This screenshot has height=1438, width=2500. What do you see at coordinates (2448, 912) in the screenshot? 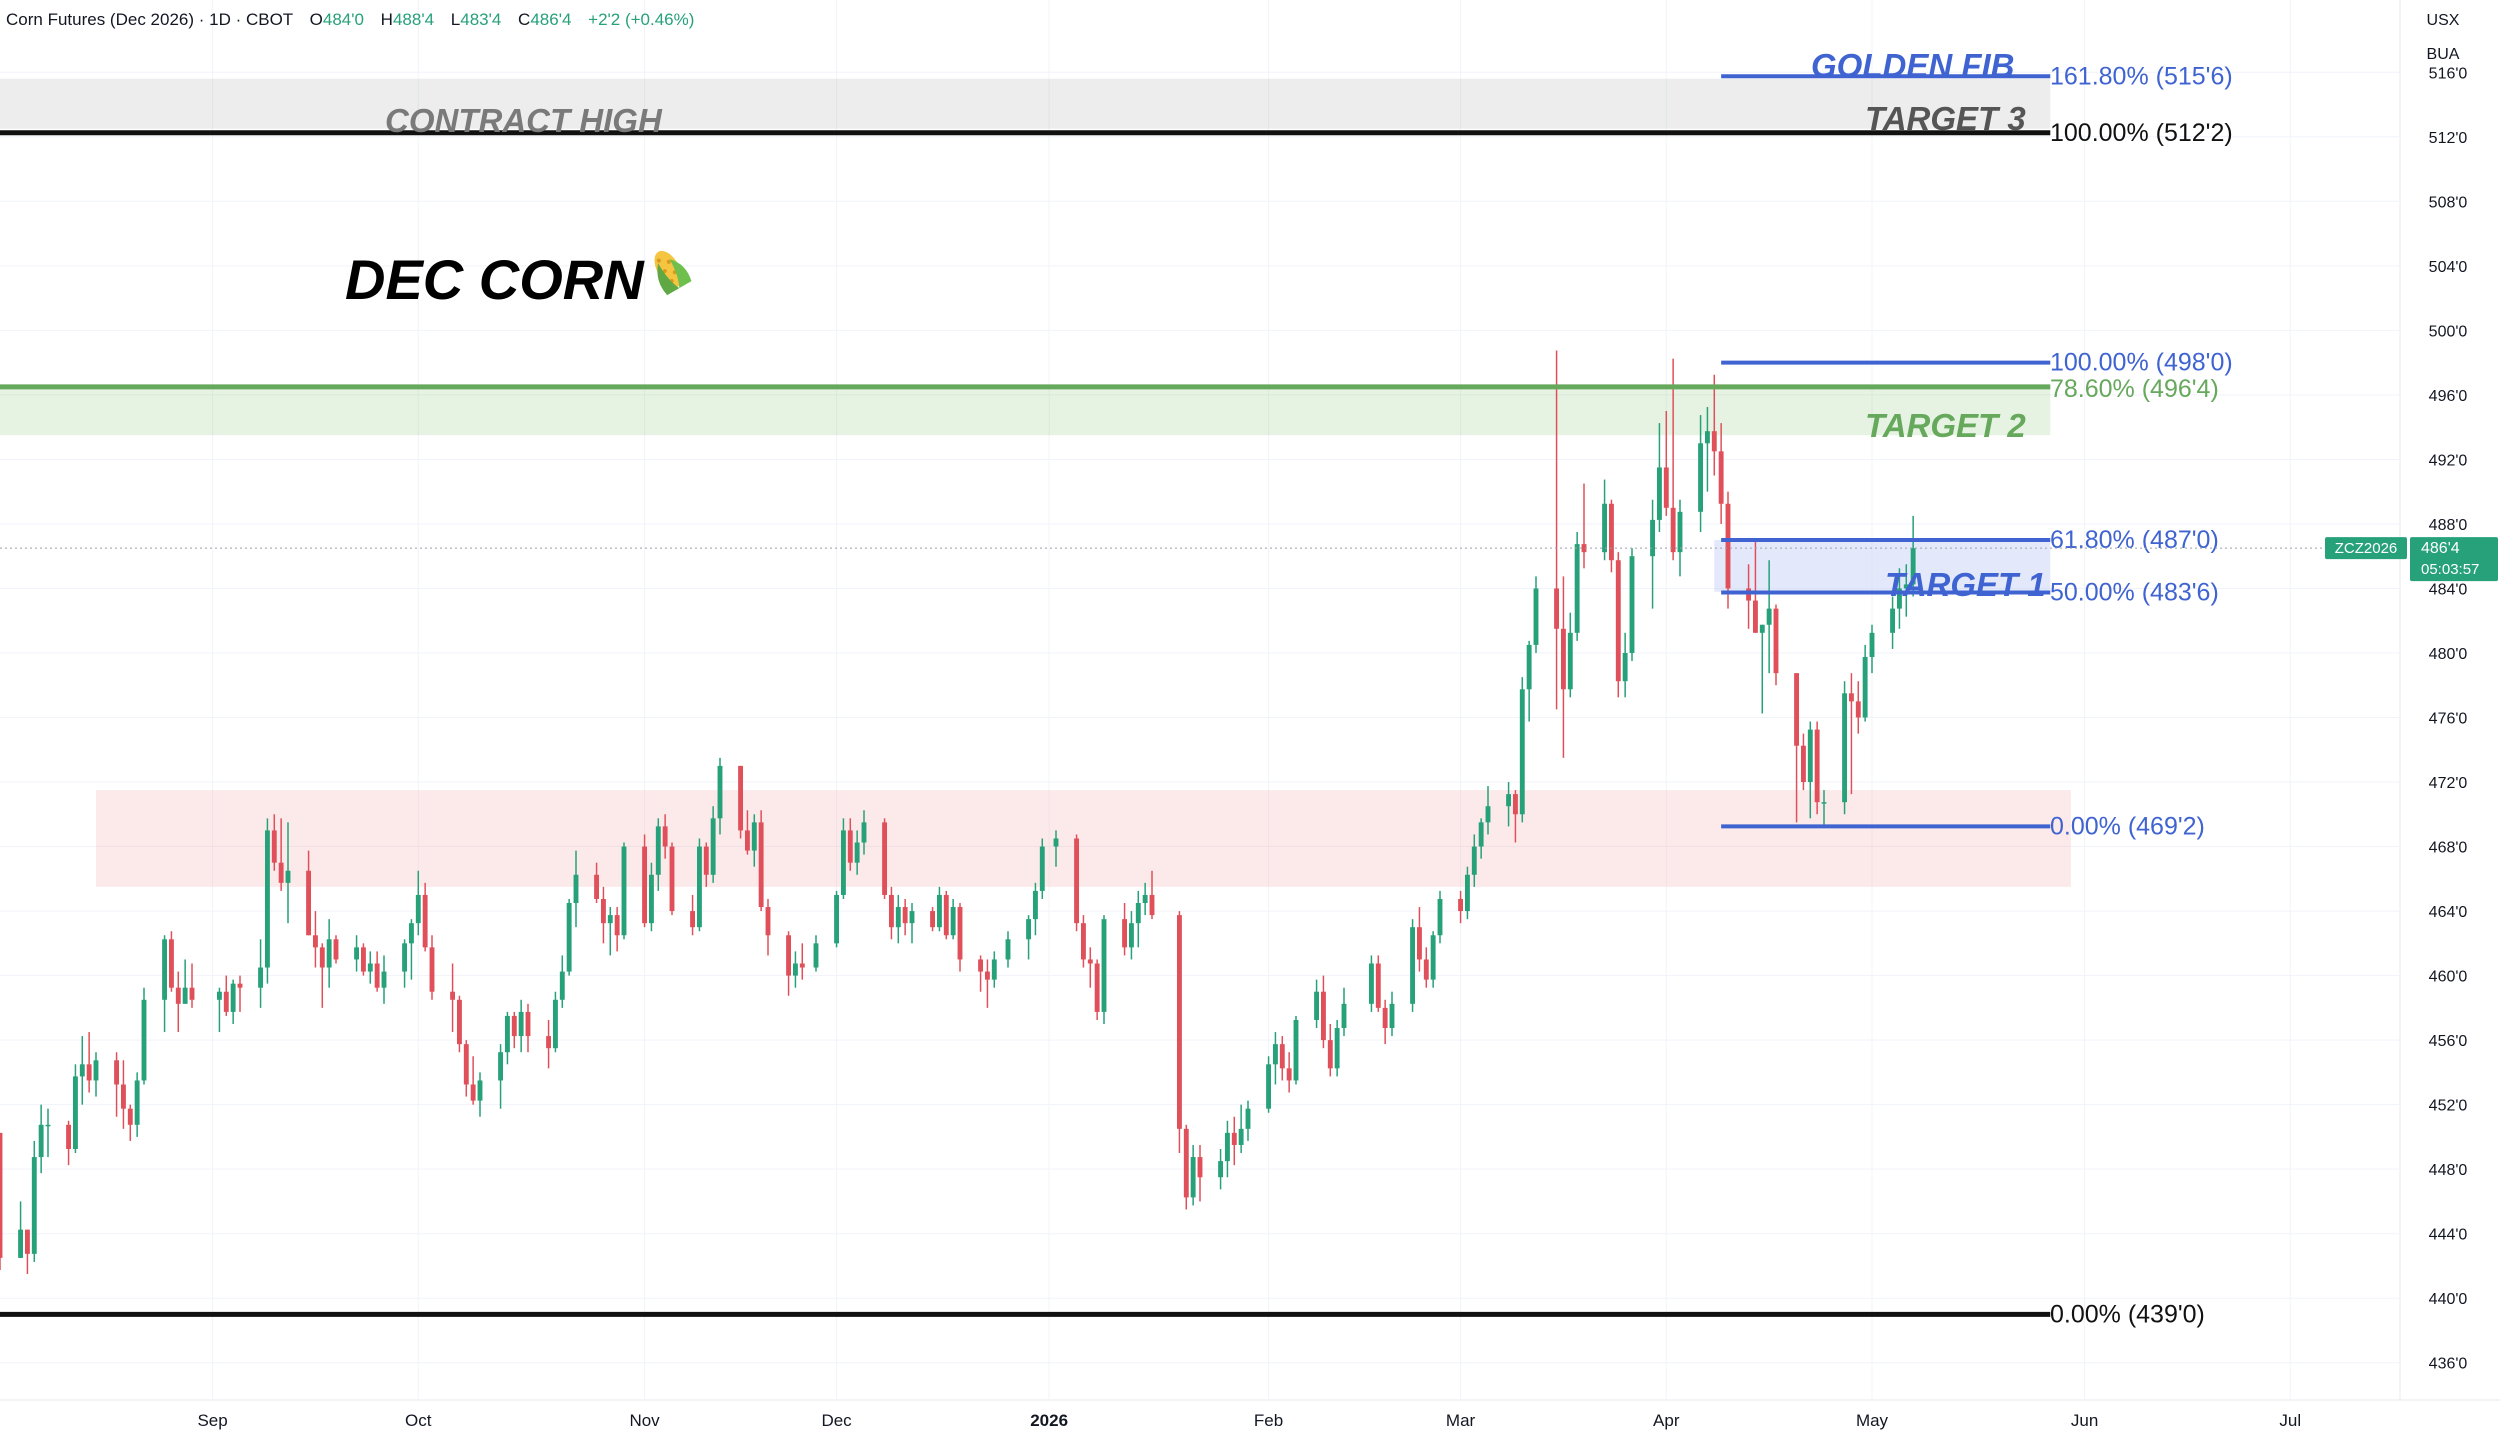
I see `y-tick-label: 464'0` at bounding box center [2448, 912].